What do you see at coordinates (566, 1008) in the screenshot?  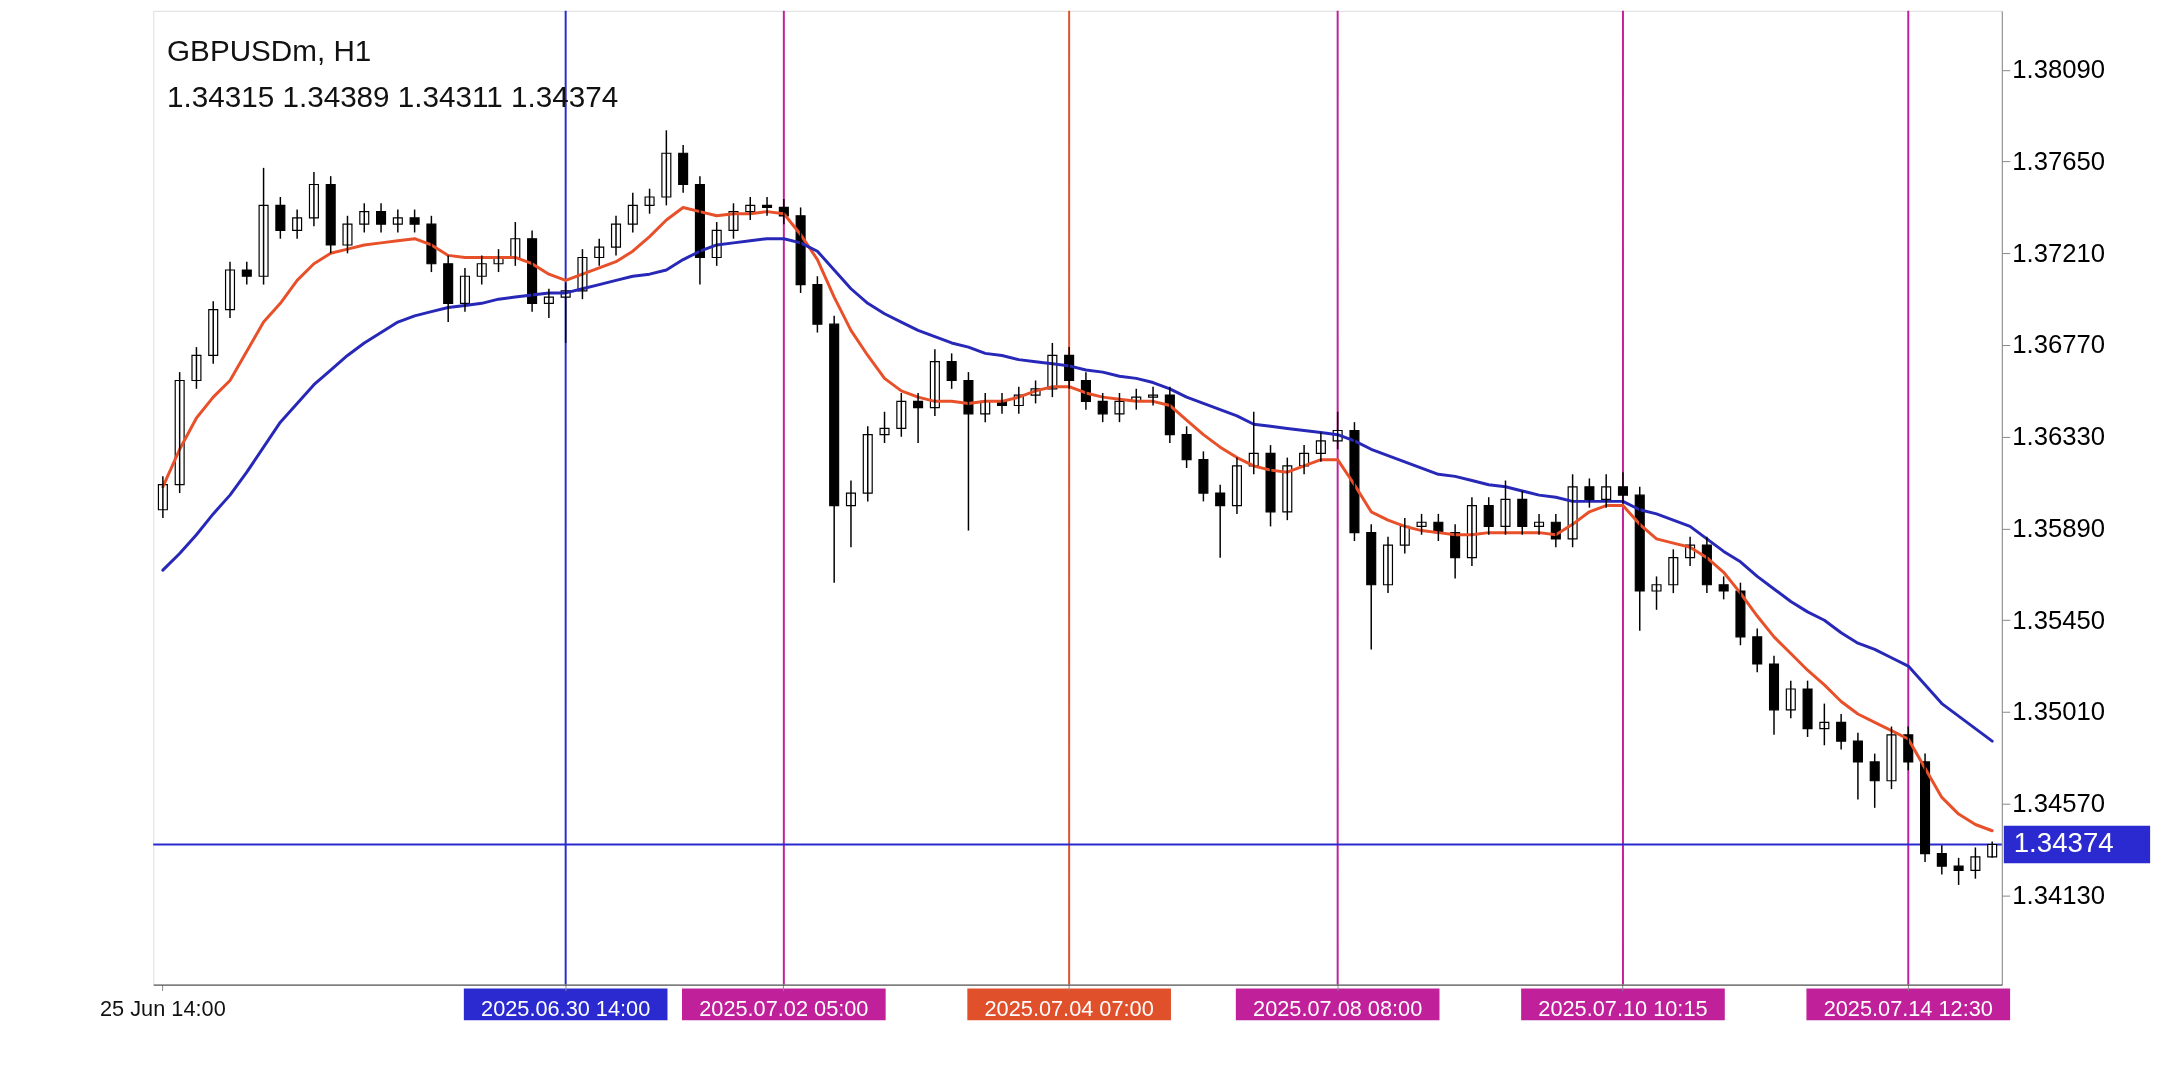 I see `x-tick-label: 2025.06.30 14:00` at bounding box center [566, 1008].